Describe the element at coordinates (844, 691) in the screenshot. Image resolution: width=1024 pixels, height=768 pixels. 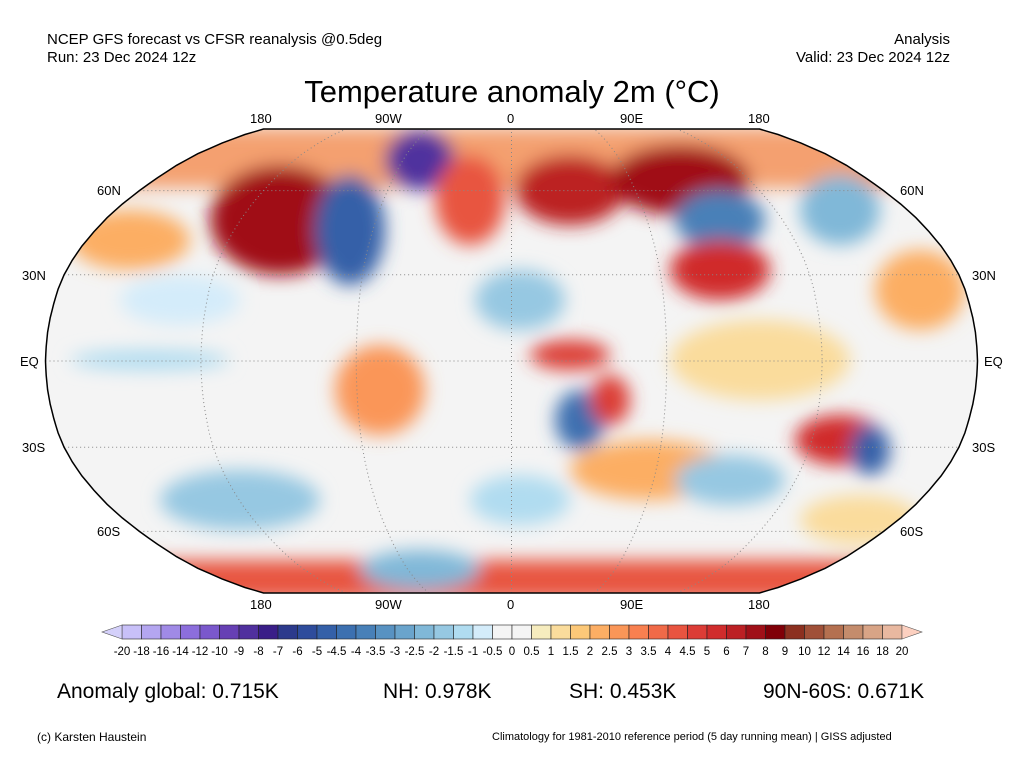
I see `band-anomaly: 90N-60S: 0.671K` at that location.